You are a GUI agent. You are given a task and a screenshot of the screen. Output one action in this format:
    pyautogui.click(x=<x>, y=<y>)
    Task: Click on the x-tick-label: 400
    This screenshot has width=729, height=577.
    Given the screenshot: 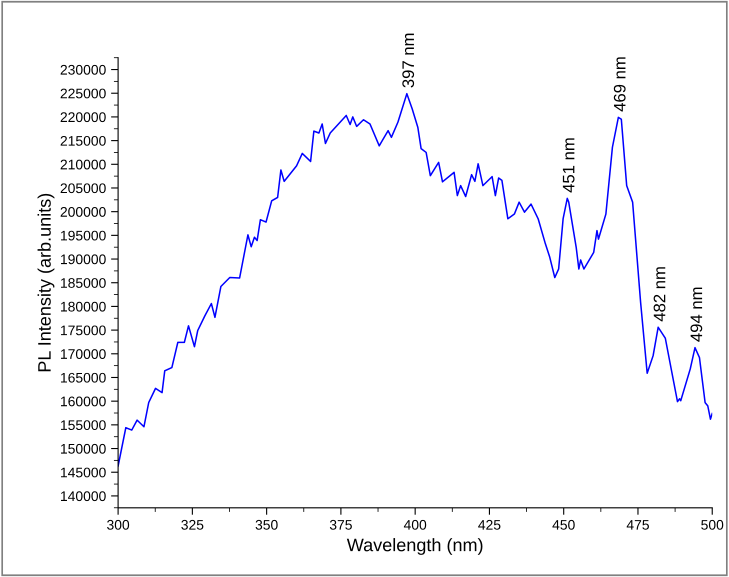 What is the action you would take?
    pyautogui.click(x=415, y=525)
    